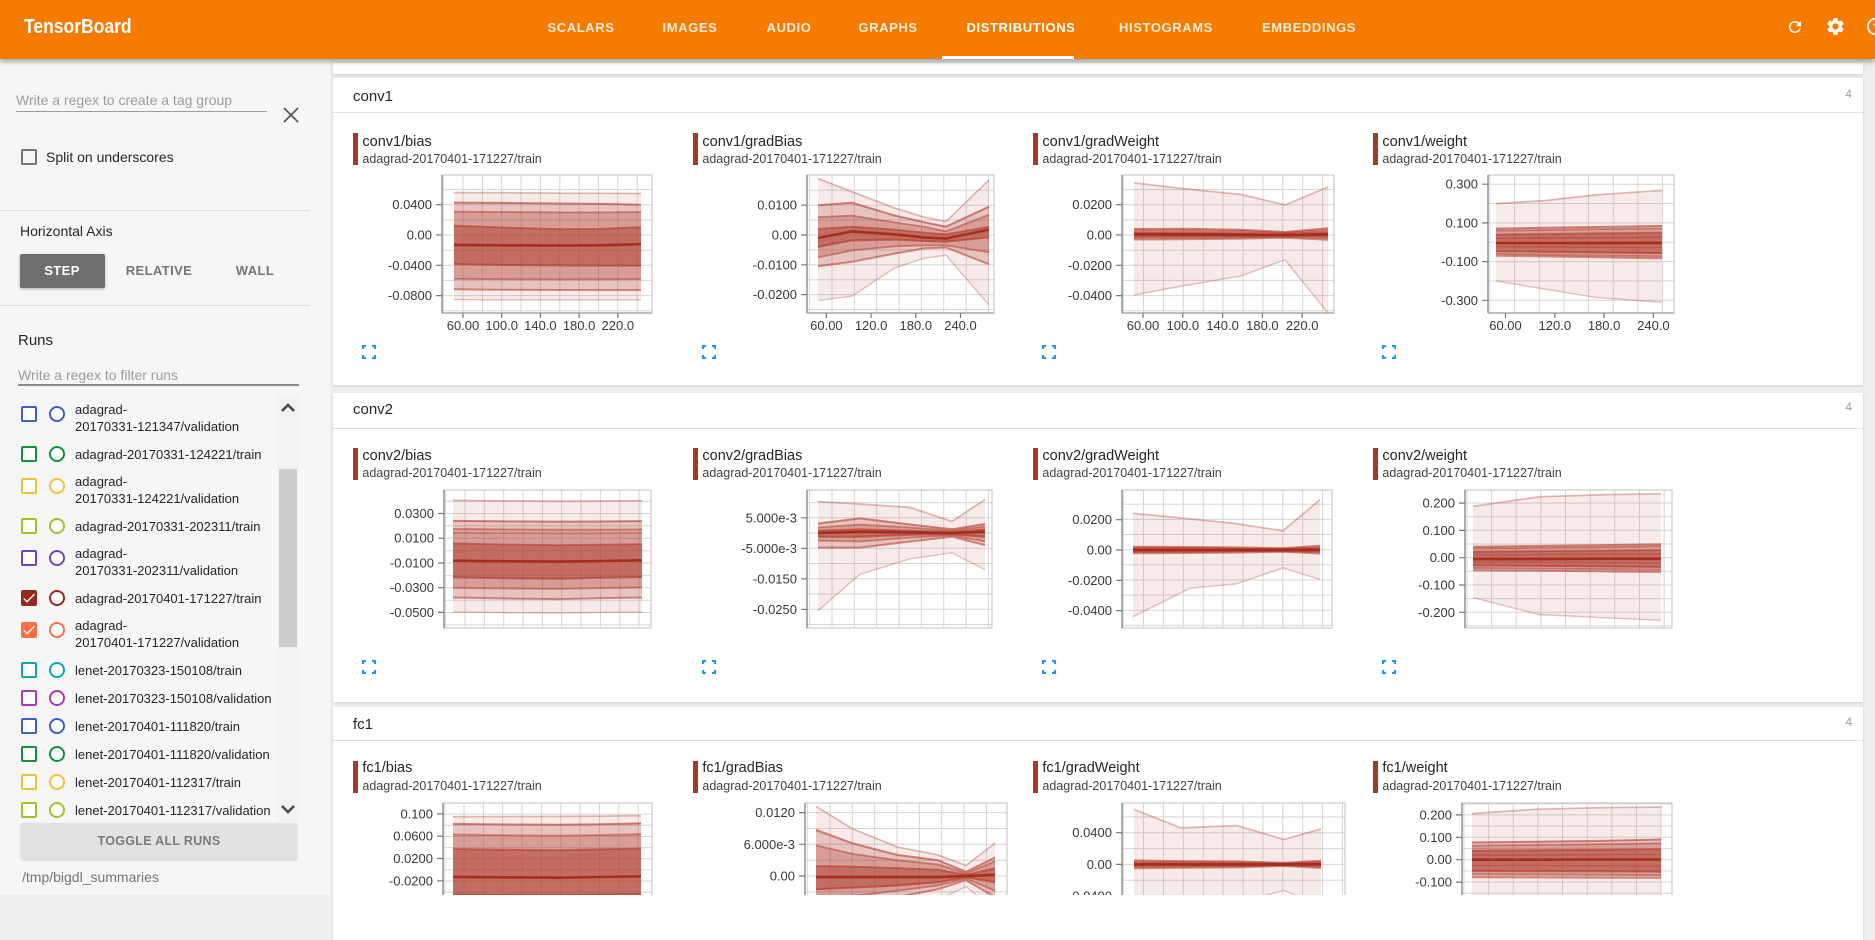 The width and height of the screenshot is (1875, 940). What do you see at coordinates (1461, 184) in the screenshot?
I see `svg-text: 0.300` at bounding box center [1461, 184].